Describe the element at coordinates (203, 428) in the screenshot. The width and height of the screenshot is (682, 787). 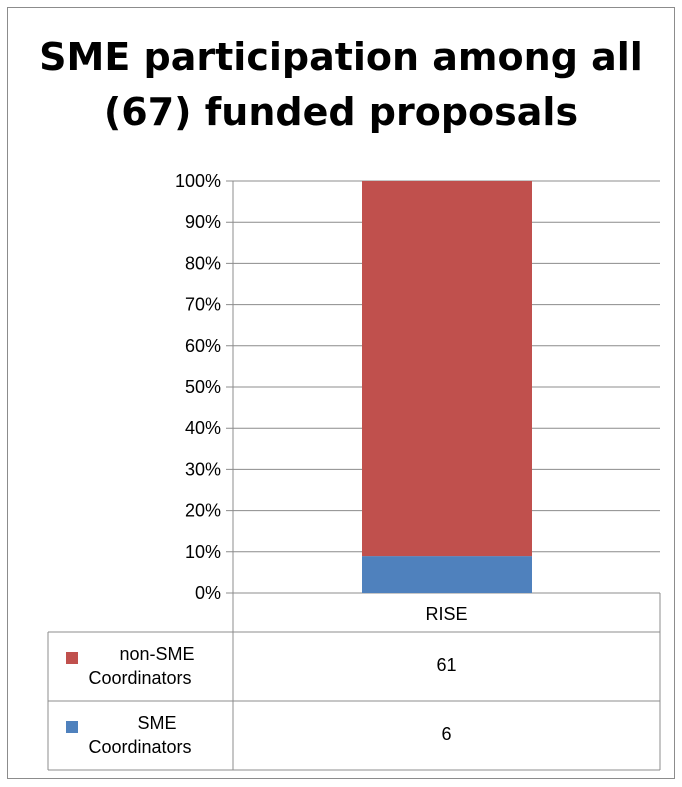
I see `y-tick-label: 40%` at that location.